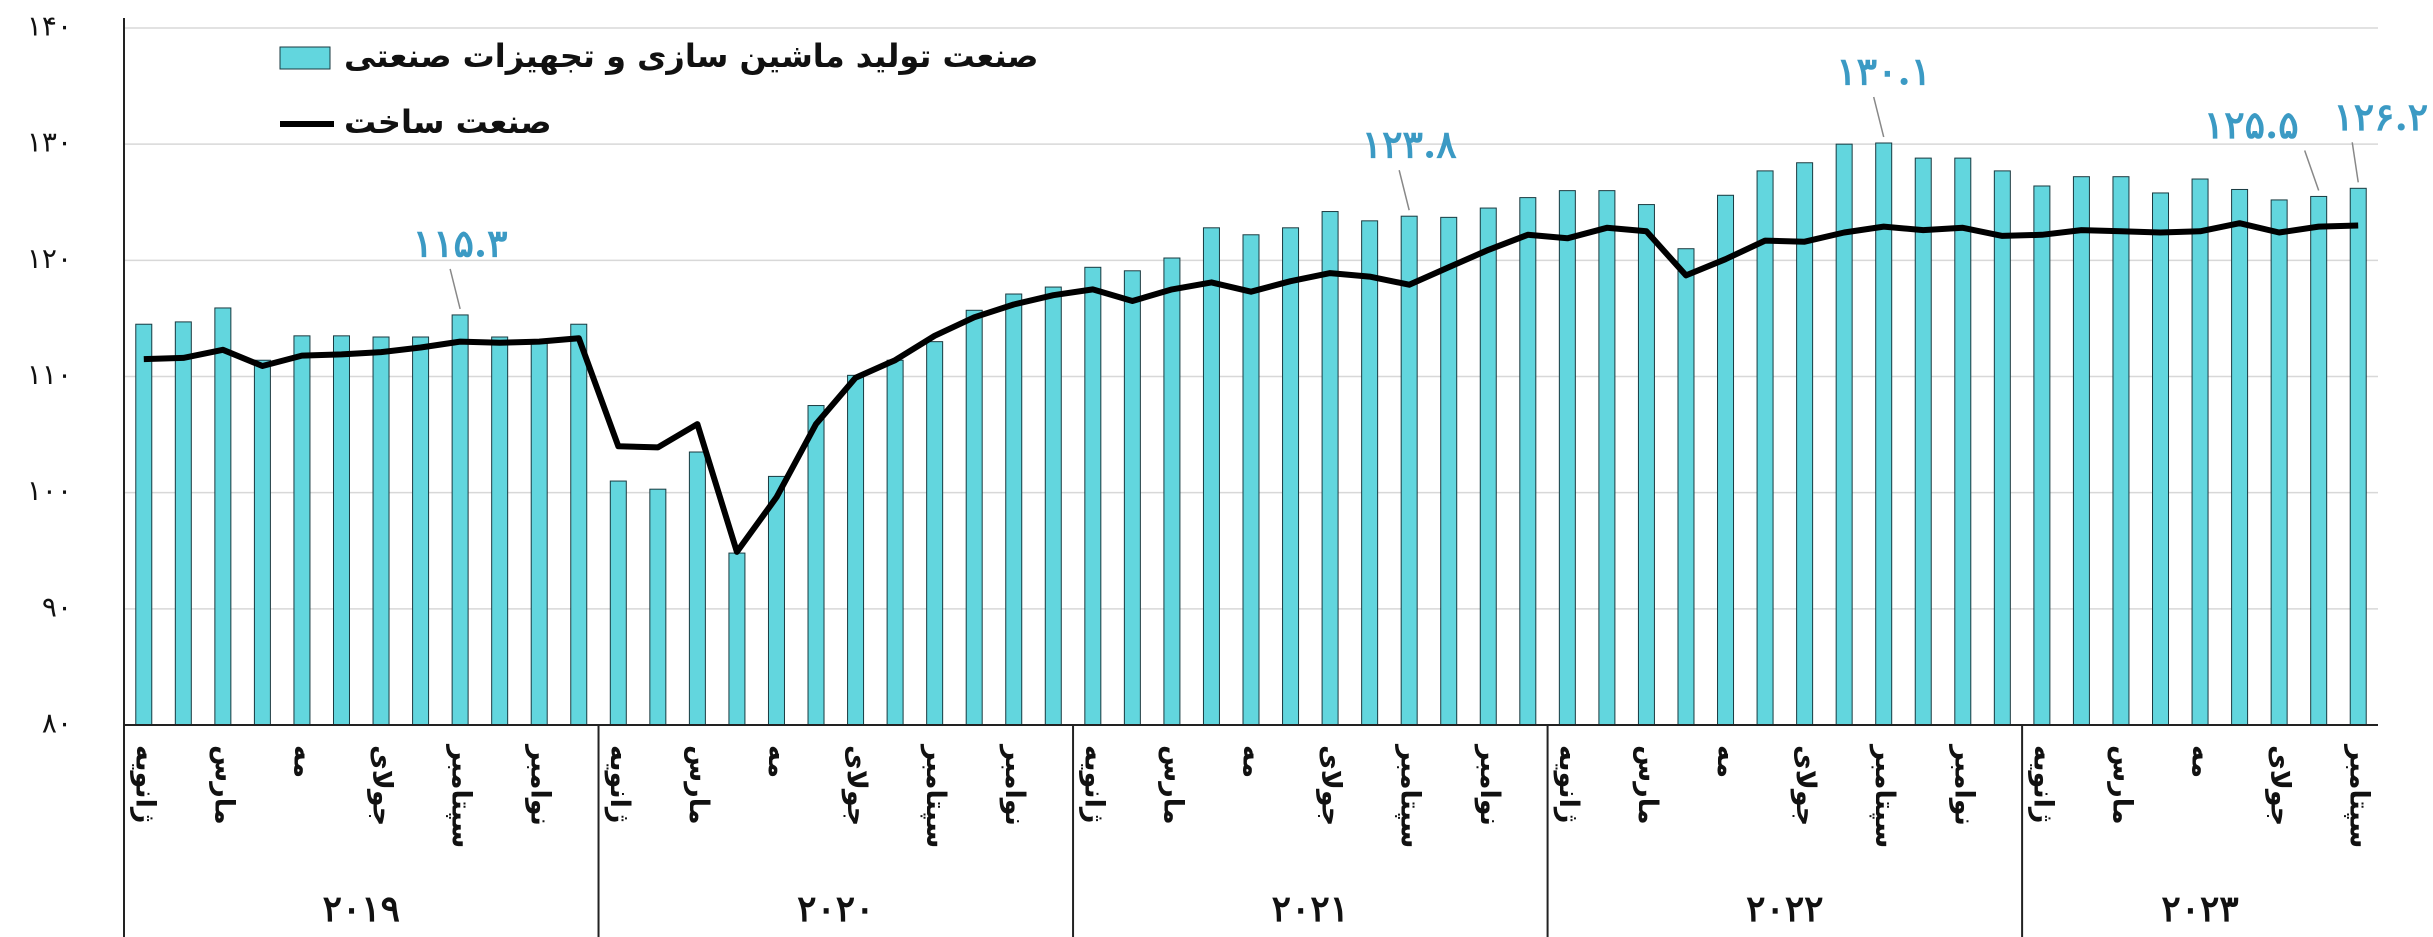 This screenshot has height=937, width=2433. Describe the element at coordinates (57, 723) in the screenshot. I see `y-tick-label: ۸۰` at that location.